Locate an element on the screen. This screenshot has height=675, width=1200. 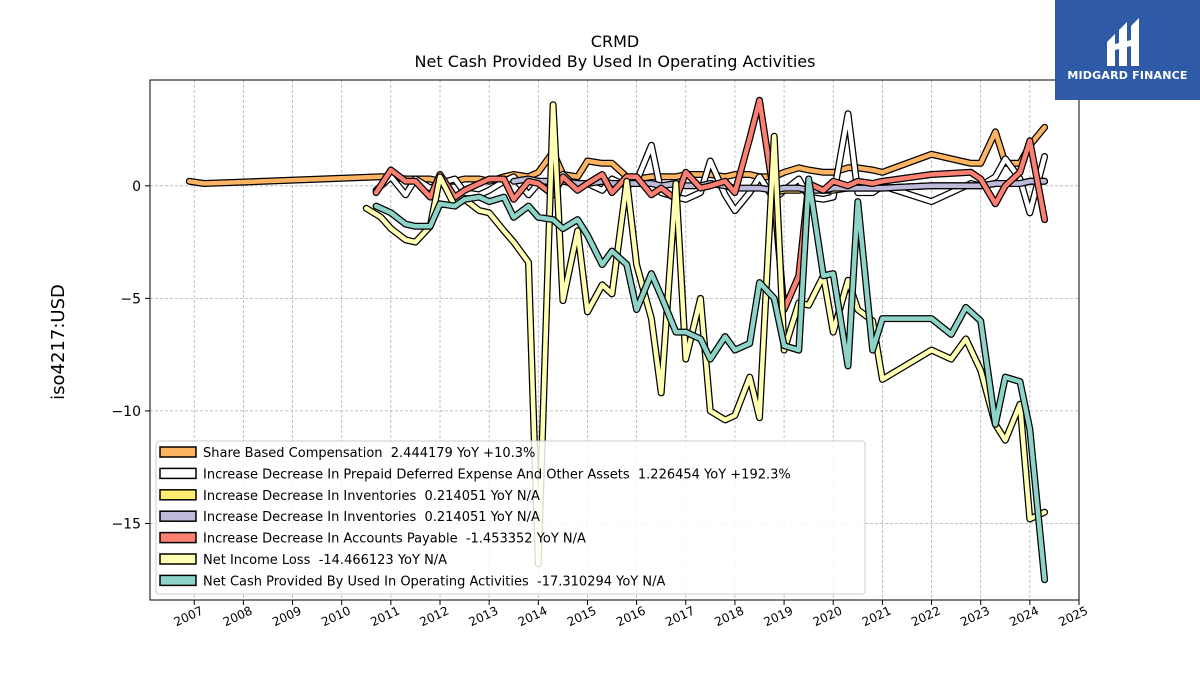
x-tick-label: 2012 is located at coordinates (435, 617).